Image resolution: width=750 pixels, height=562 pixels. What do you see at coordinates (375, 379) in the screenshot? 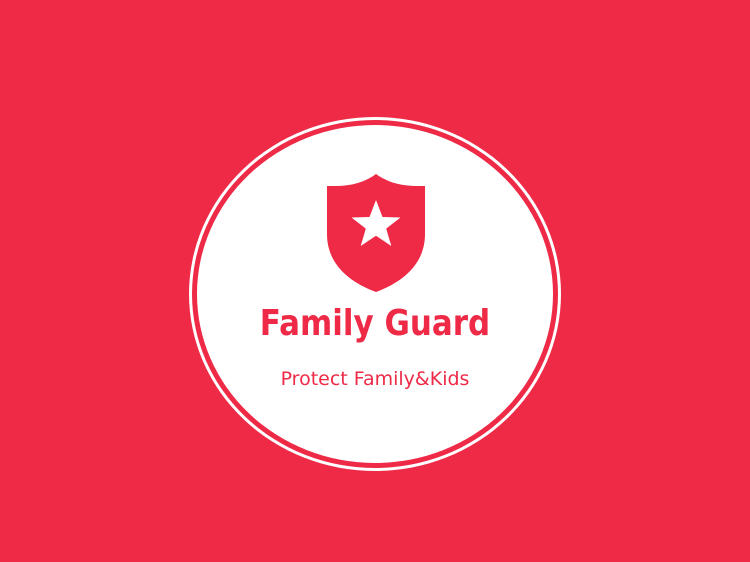
I see `brand-tagline: Protect Family&Kids` at bounding box center [375, 379].